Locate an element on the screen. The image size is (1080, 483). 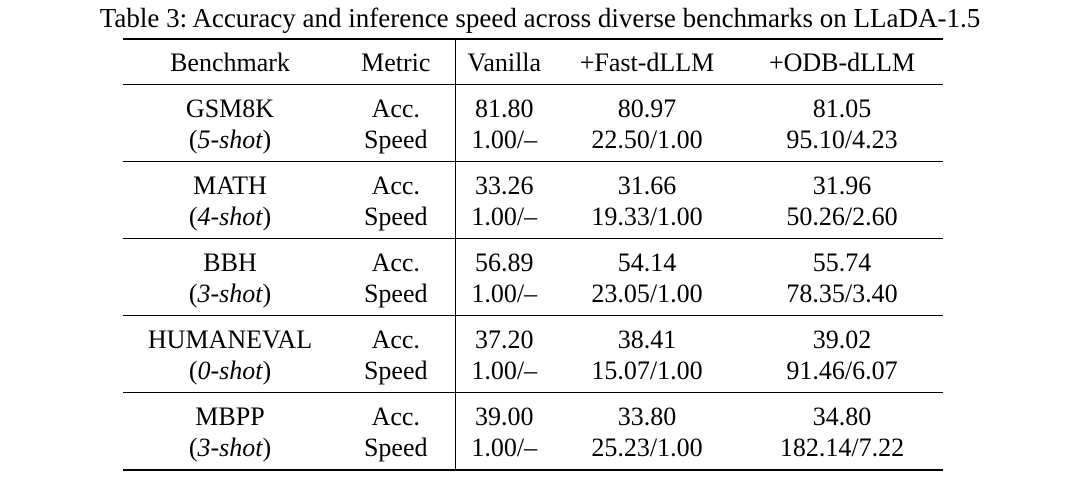
shot-label: 5-shot is located at coordinates (230, 139).